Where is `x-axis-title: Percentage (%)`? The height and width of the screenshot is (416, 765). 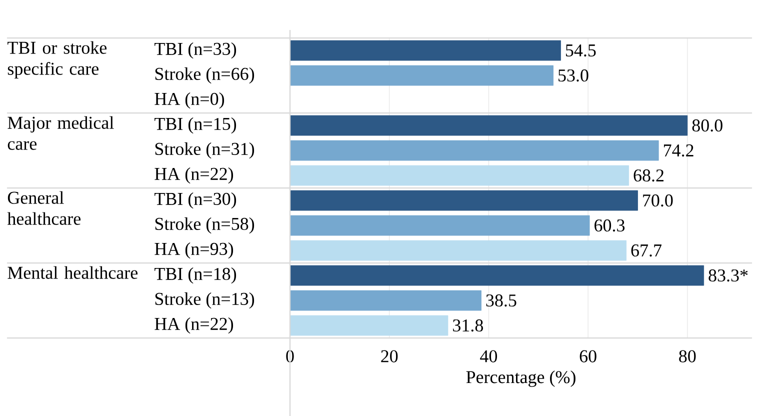
x-axis-title: Percentage (%) is located at coordinates (521, 378).